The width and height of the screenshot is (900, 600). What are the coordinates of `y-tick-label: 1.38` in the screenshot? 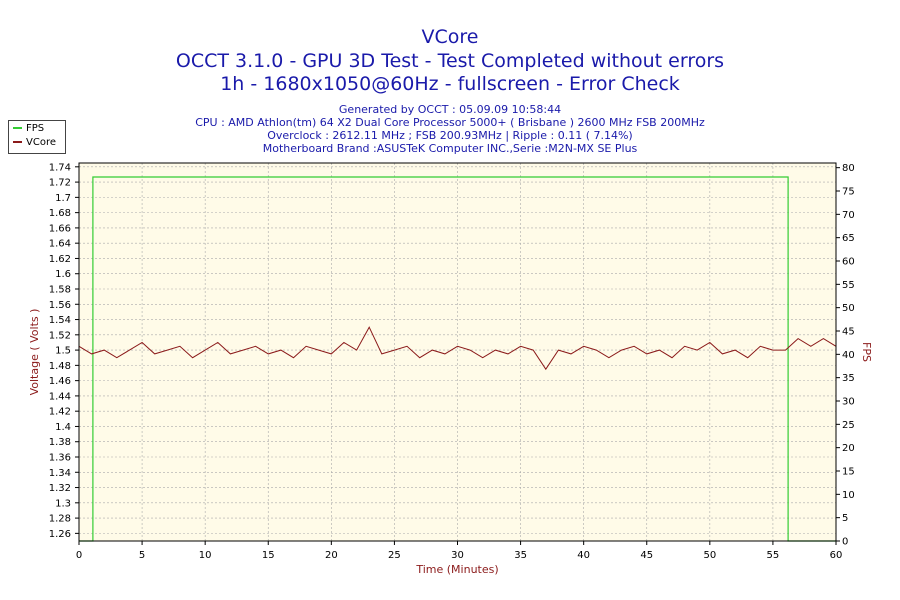 It's located at (60, 442).